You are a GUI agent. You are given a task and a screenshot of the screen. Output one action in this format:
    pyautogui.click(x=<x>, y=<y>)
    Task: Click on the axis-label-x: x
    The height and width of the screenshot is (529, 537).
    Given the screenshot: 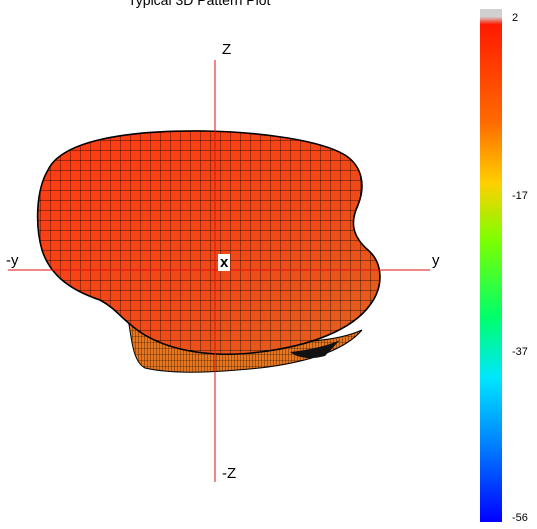 What is the action you would take?
    pyautogui.click(x=224, y=262)
    